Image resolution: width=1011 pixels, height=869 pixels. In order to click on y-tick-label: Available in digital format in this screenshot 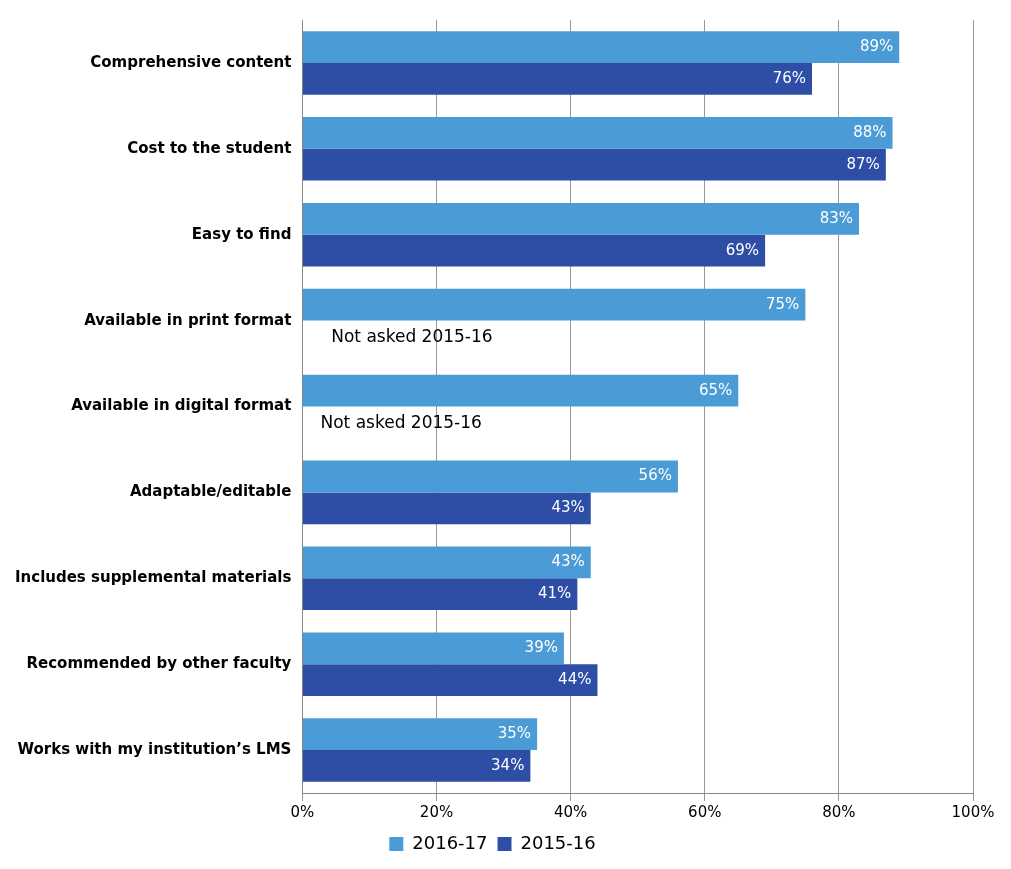, I will do `click(181, 405)`.